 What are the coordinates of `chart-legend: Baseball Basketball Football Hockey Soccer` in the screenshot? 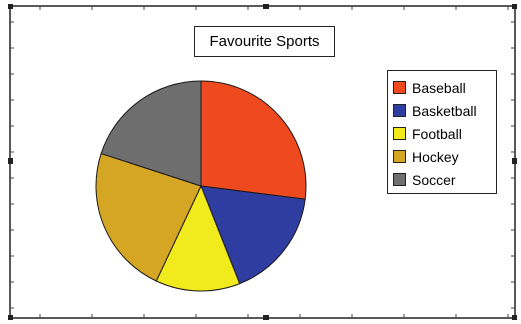 It's located at (442, 132).